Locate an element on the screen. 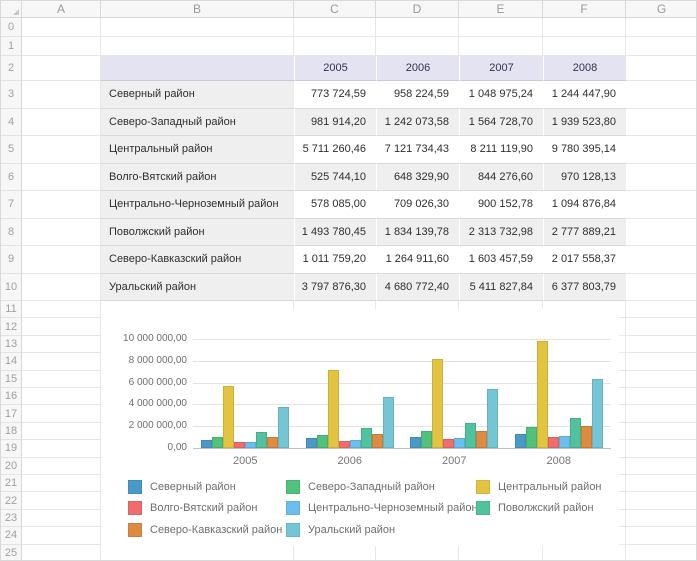 This screenshot has width=697, height=561. value-cell: 2 017 558,37 is located at coordinates (584, 260).